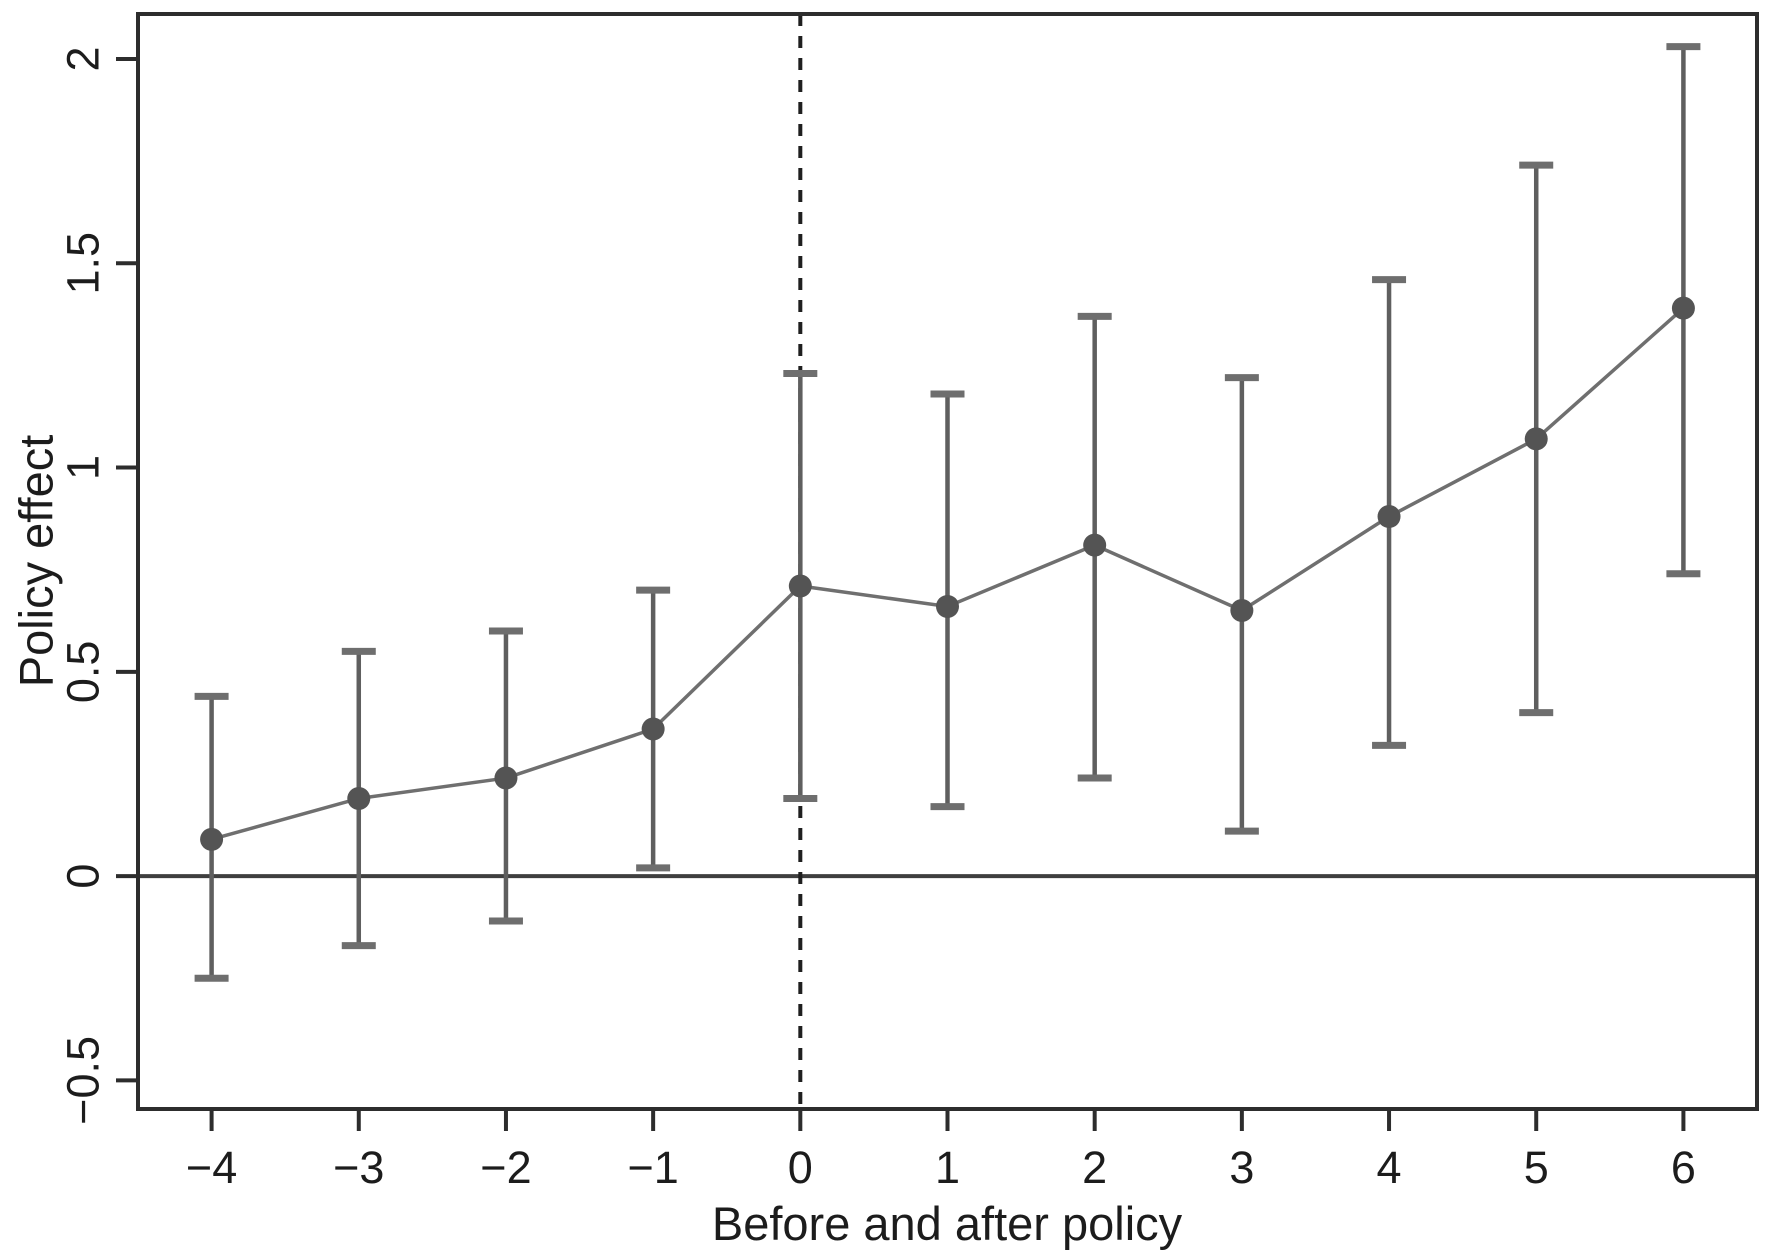 The height and width of the screenshot is (1251, 1772). What do you see at coordinates (83, 876) in the screenshot?
I see `y-tick-label: 0` at bounding box center [83, 876].